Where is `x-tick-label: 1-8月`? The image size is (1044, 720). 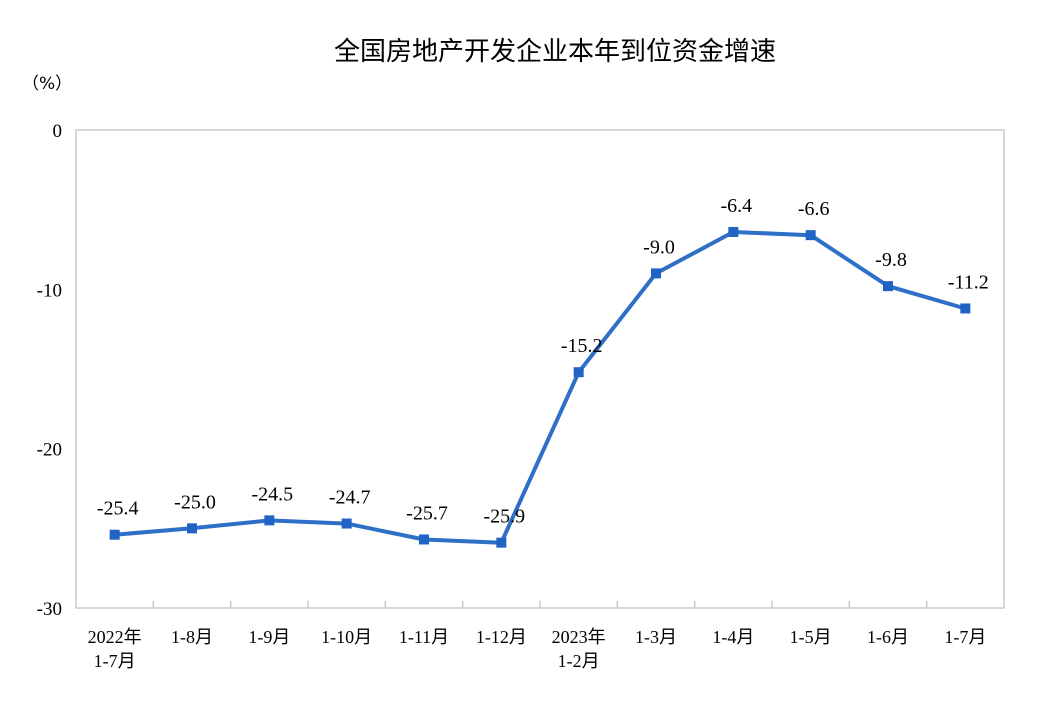 x-tick-label: 1-8月 is located at coordinates (192, 637).